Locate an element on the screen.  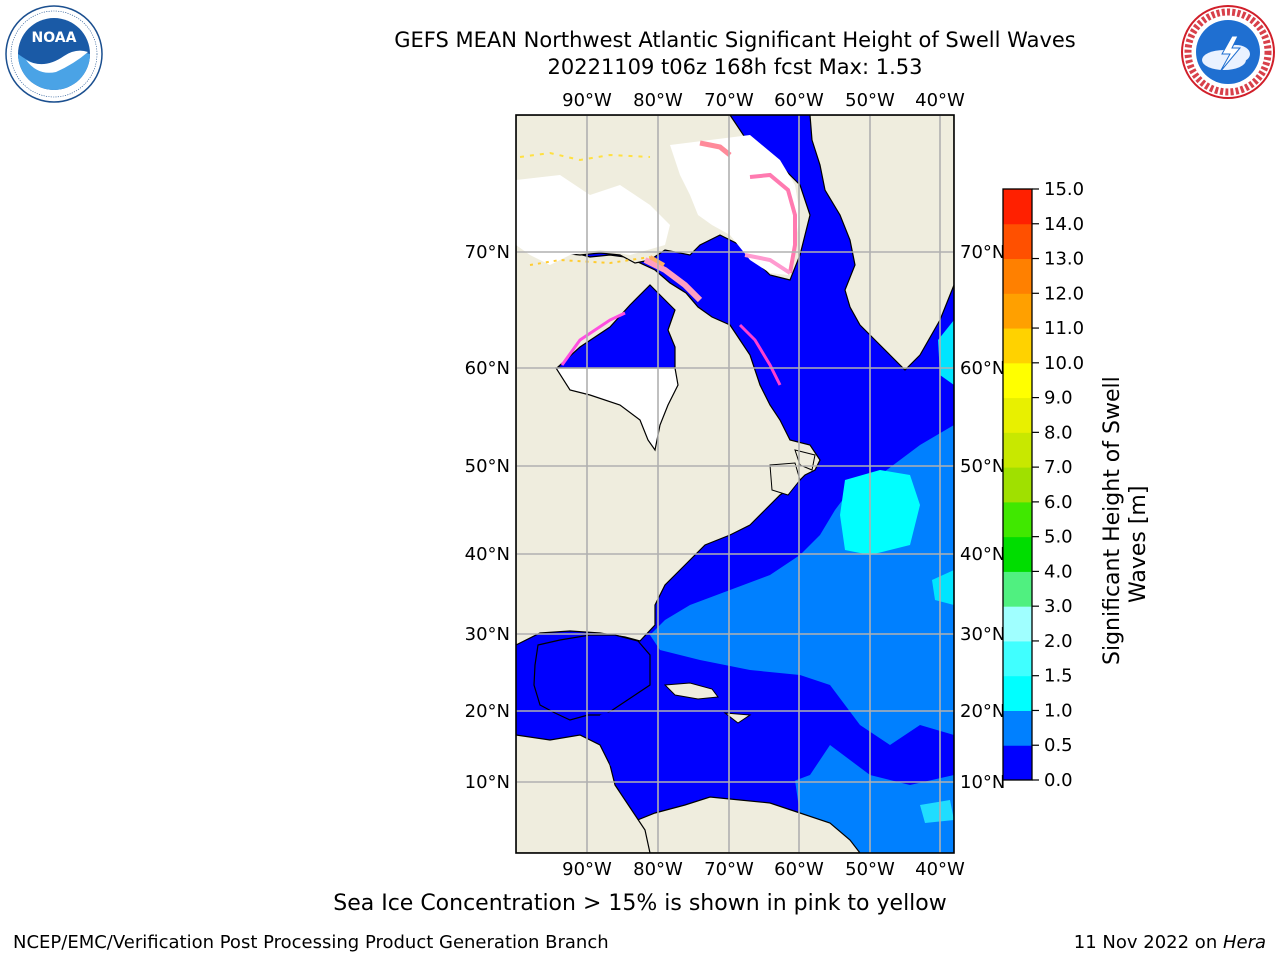
footer-host: Hera is located at coordinates (1244, 942).